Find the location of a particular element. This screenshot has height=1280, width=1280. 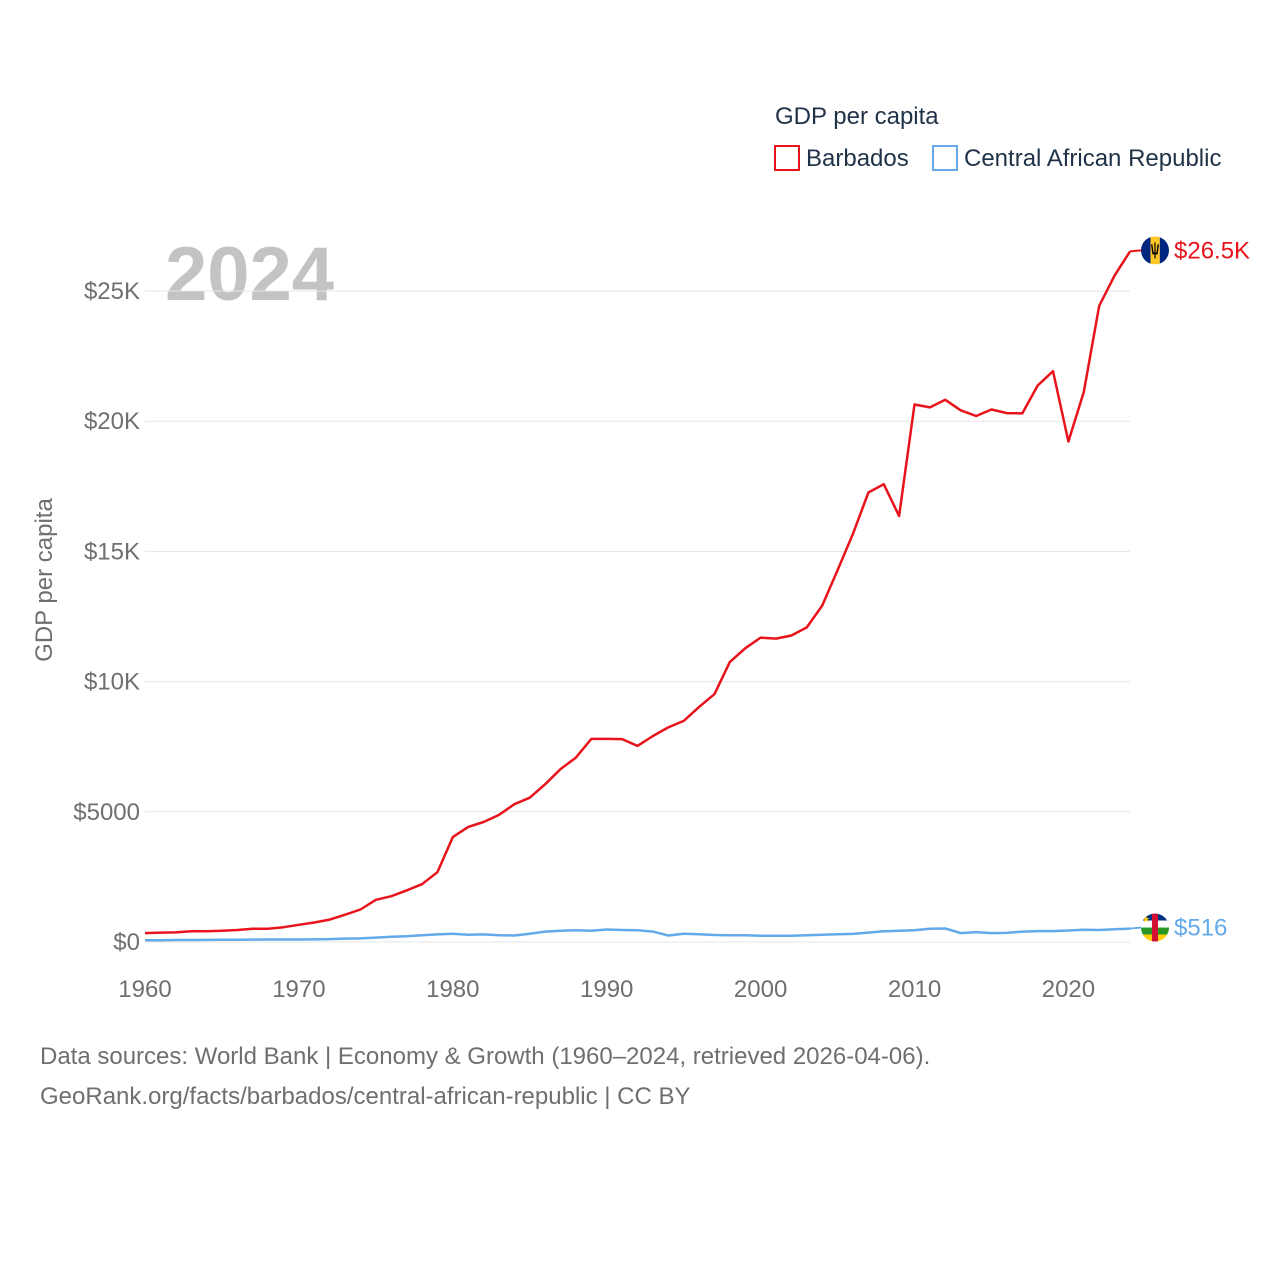

legend-item-barbados: Barbados is located at coordinates (841, 158).